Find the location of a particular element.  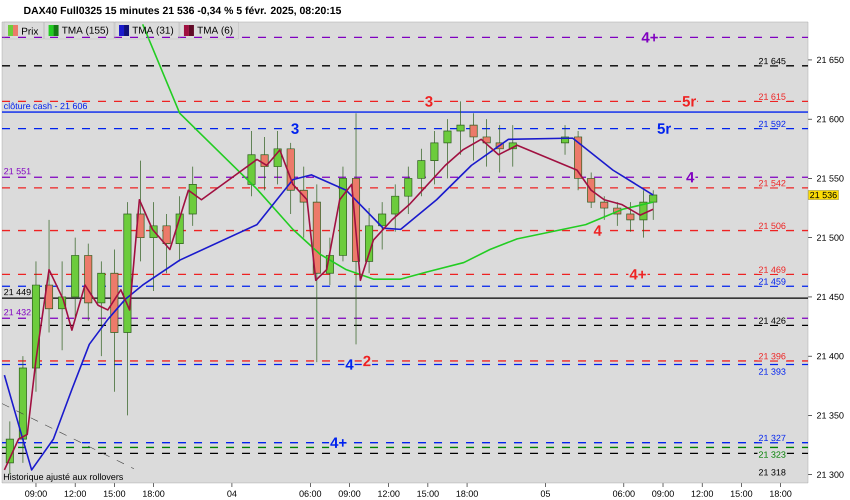

ref-line-label: 21 393 is located at coordinates (772, 371).